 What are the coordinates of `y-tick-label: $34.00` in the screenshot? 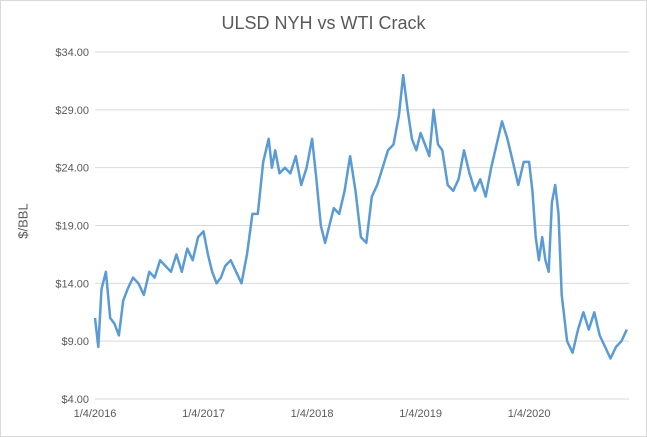 It's located at (72, 53).